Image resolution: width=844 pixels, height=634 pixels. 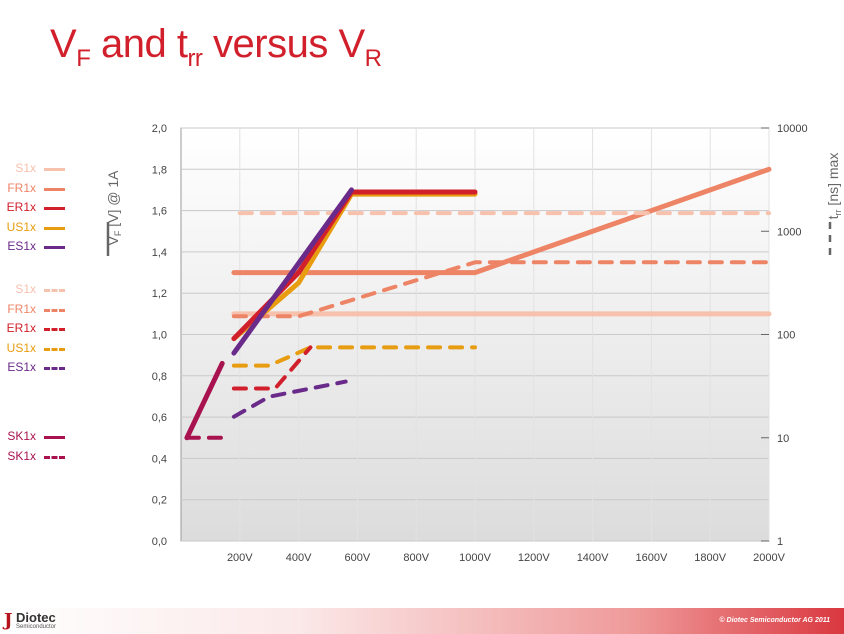 I want to click on right-tick-label: 1000, so click(x=789, y=232).